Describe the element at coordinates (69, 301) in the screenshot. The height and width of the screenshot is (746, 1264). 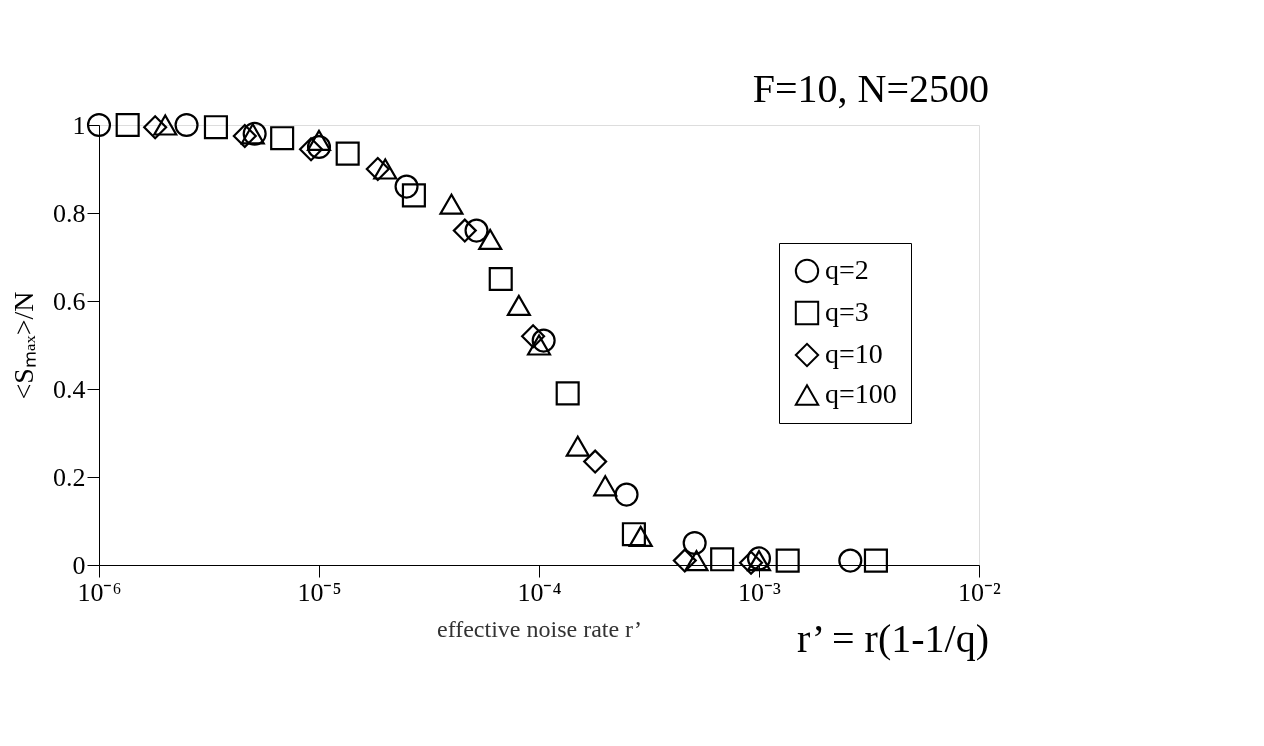
I see `y-tick-label: 0.6` at that location.